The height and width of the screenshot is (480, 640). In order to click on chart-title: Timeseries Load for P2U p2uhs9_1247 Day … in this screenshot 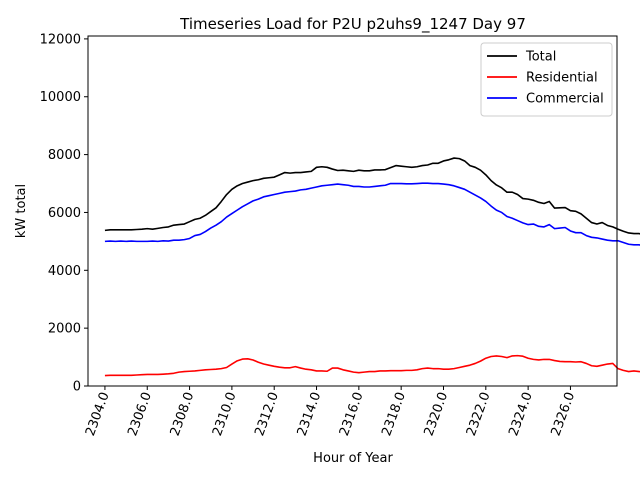, I will do `click(352, 24)`.